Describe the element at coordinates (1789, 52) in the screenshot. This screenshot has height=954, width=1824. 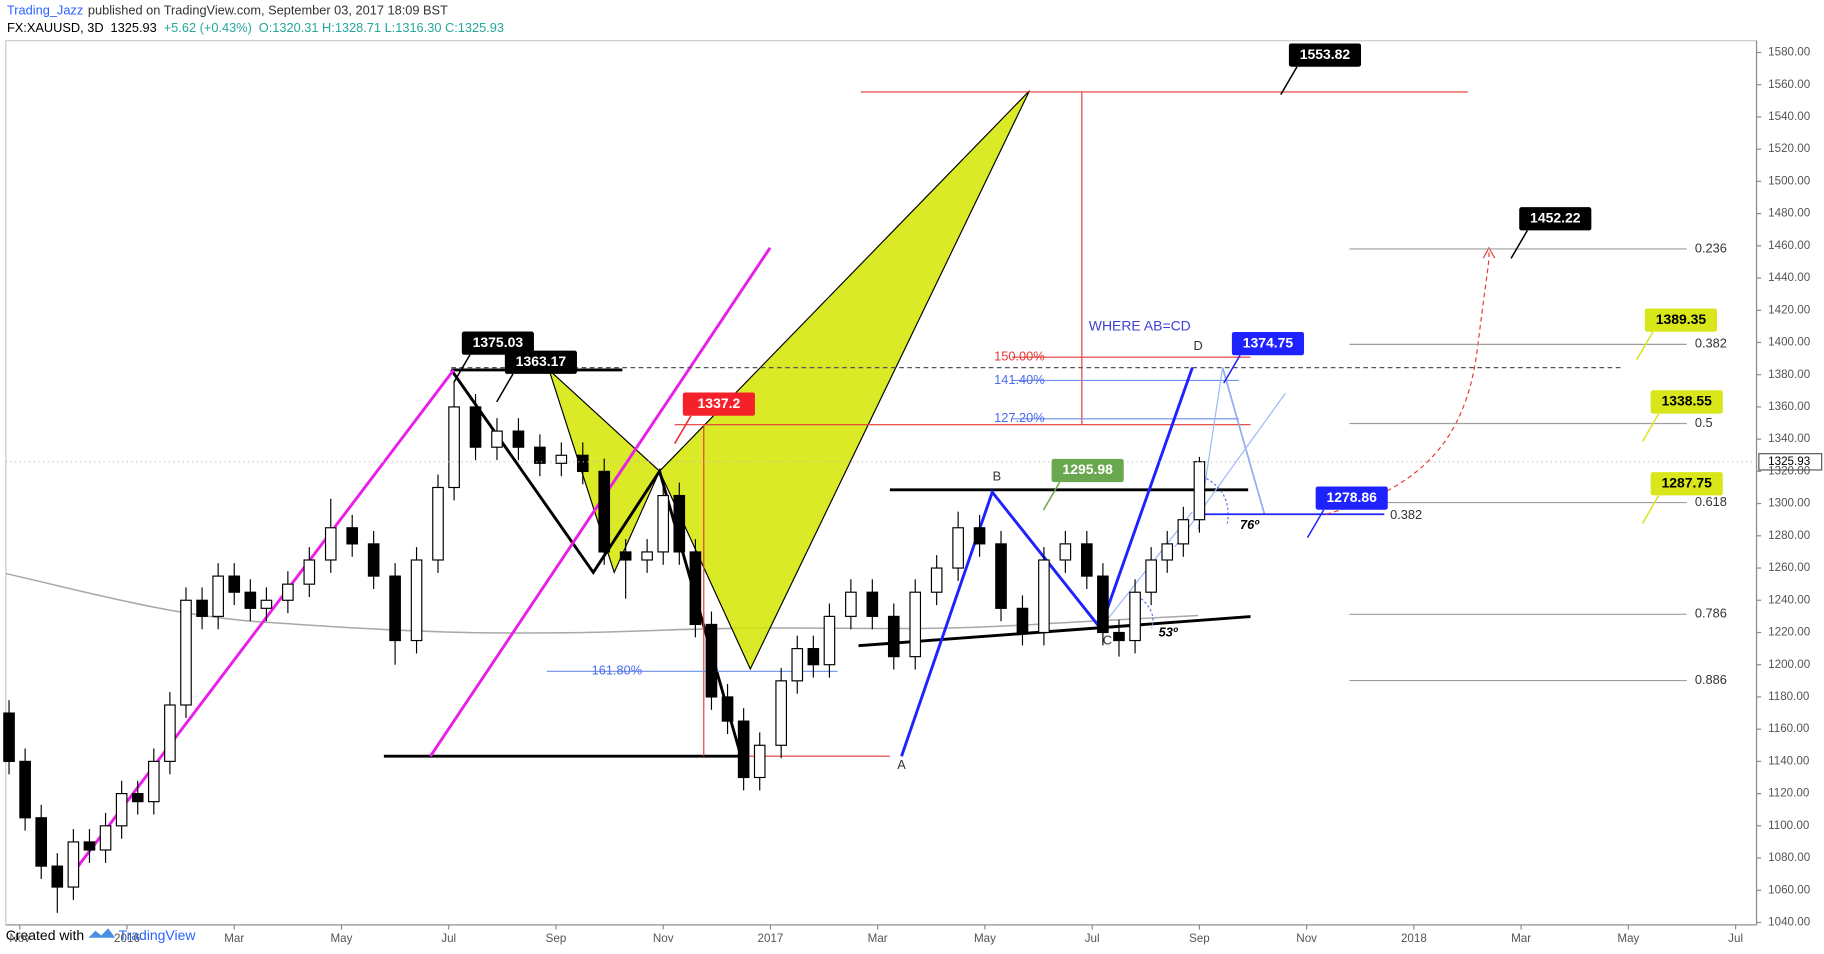
I see `y-tick-label: 1580.00` at that location.